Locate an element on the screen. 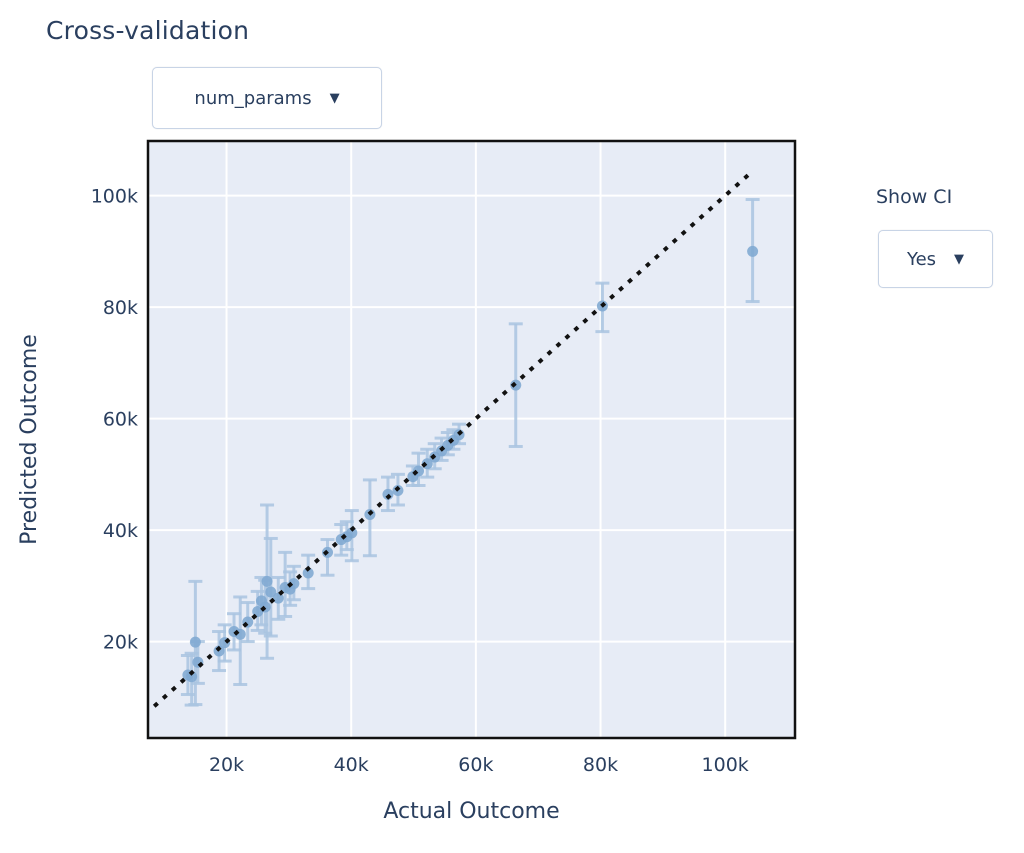  y-tick-label: 40k is located at coordinates (120, 531).